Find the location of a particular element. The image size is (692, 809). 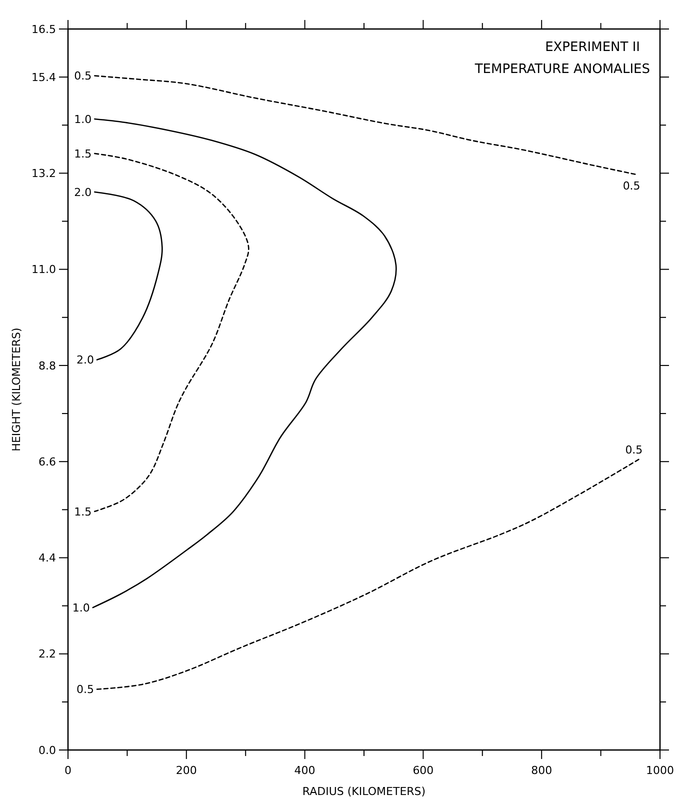

y-tick-label: 6.6 is located at coordinates (47, 461).